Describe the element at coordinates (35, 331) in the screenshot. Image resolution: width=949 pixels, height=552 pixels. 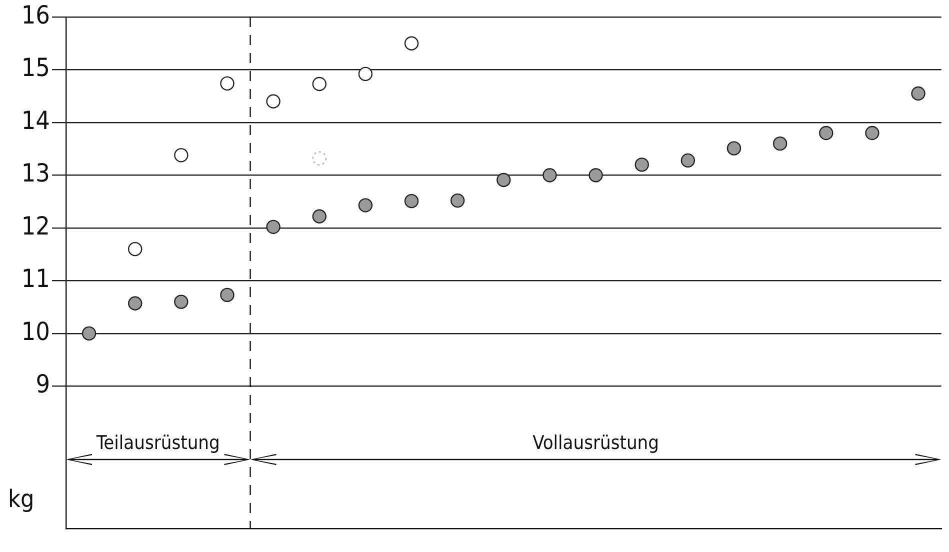
I see `y-tick-label: 10` at that location.